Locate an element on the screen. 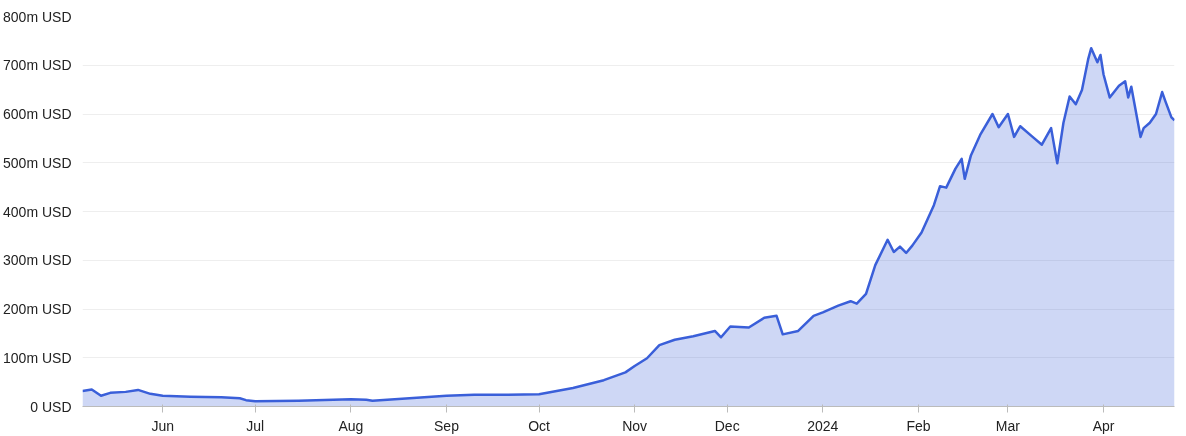 The height and width of the screenshot is (436, 1186). x-tick-label: Sep is located at coordinates (447, 425).